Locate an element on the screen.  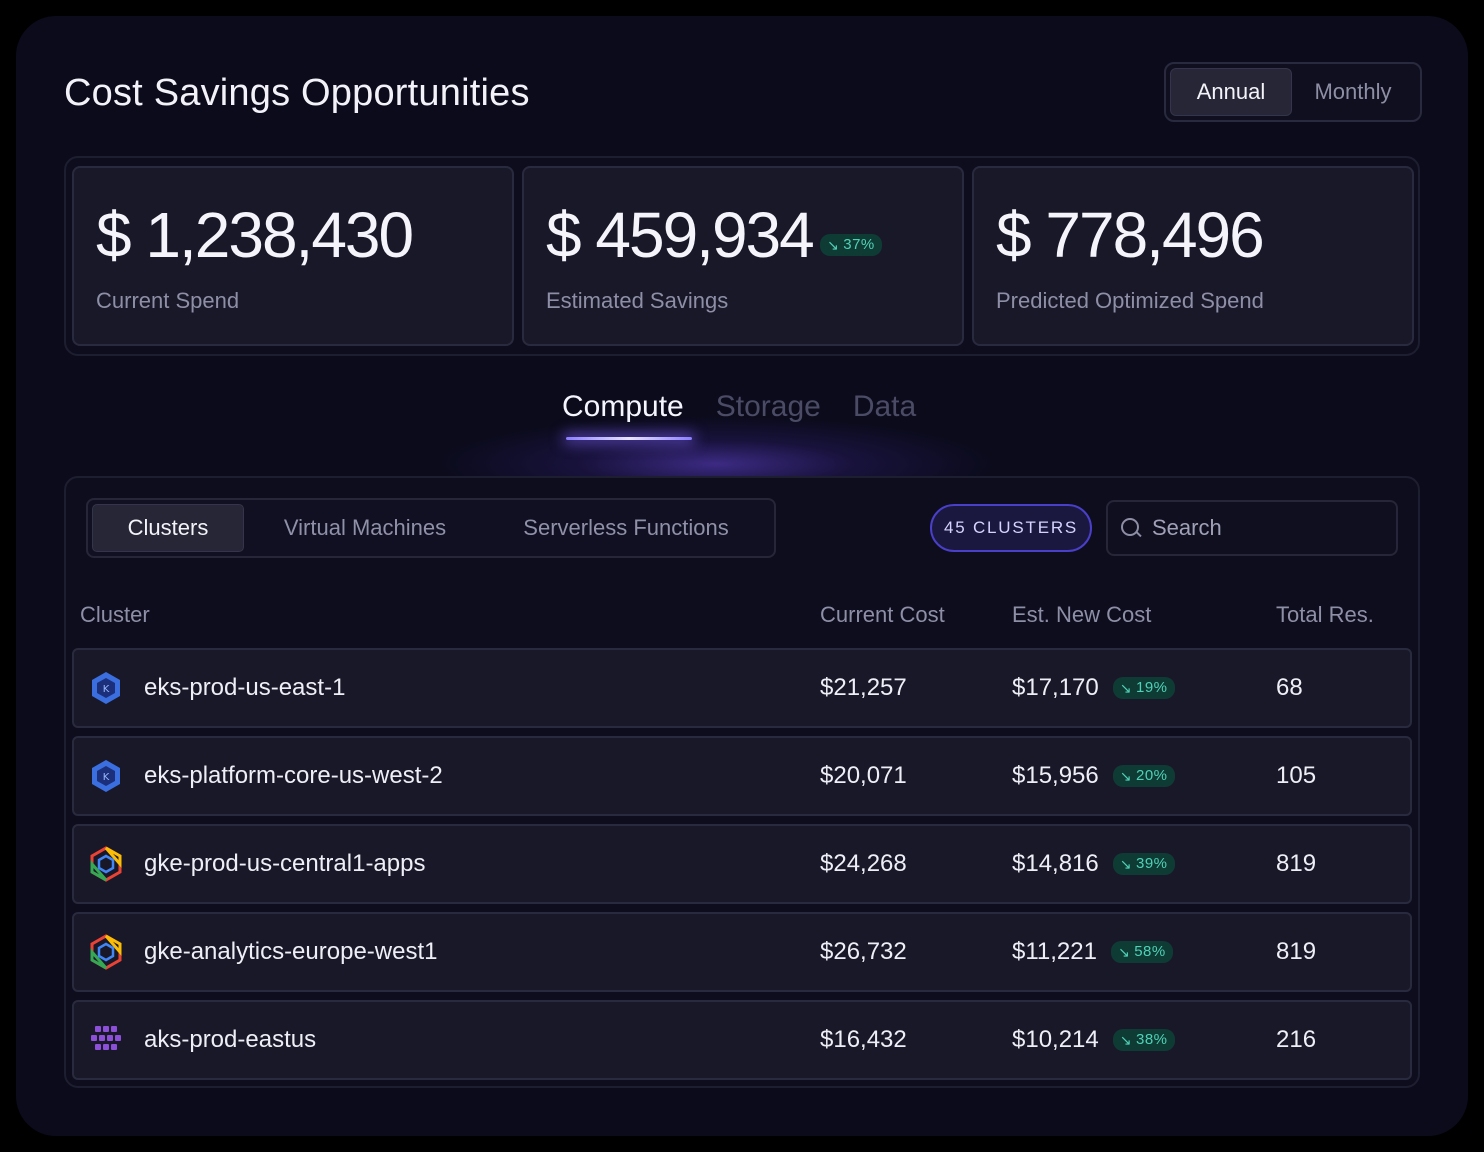
savings-badge-text: 39% is located at coordinates (1152, 863).